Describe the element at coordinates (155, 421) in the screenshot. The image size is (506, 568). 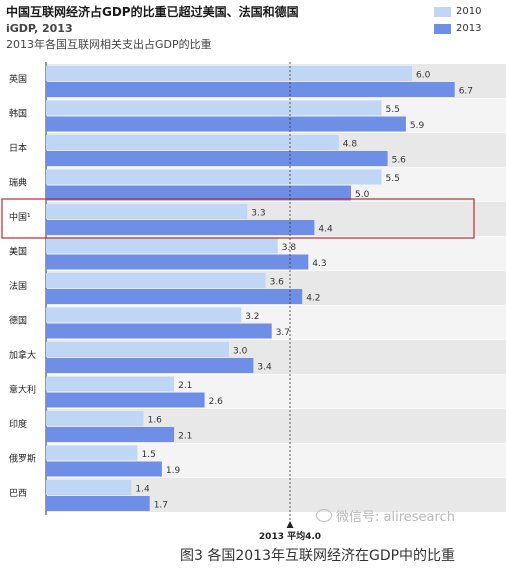
I see `data-label-2010: 1.6` at that location.